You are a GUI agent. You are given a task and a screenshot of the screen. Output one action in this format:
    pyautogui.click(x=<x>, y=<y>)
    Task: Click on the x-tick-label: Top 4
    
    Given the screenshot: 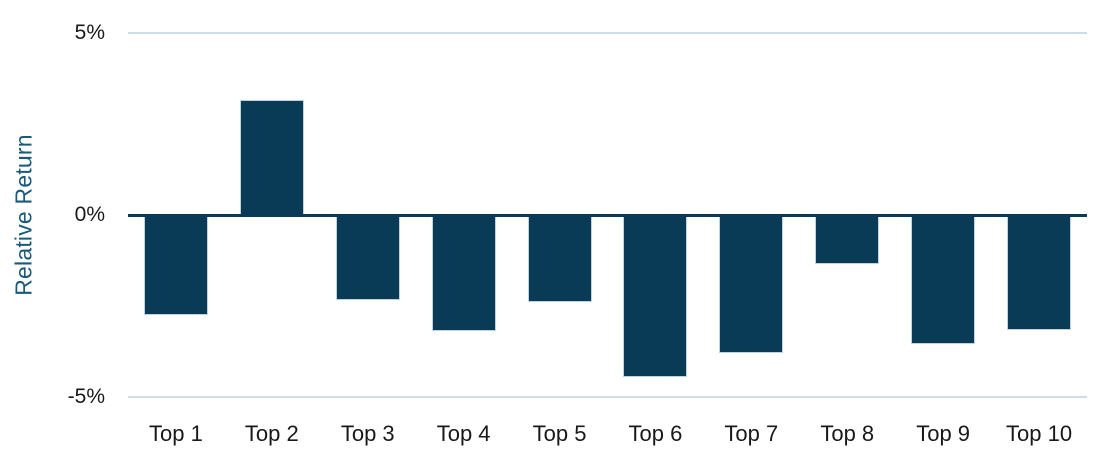 What is the action you would take?
    pyautogui.click(x=463, y=433)
    